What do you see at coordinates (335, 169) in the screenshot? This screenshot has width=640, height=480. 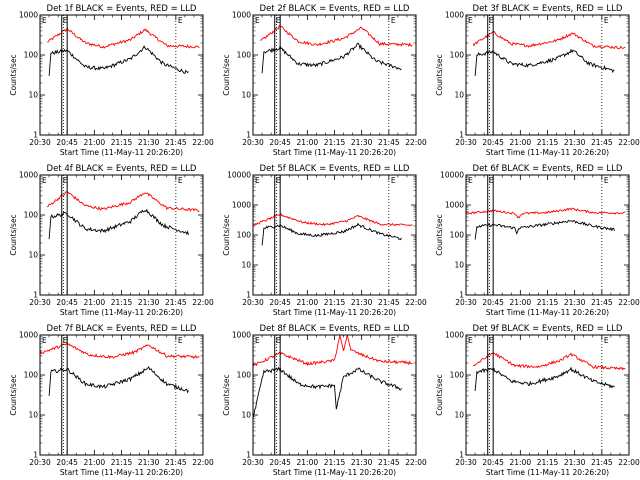 I see `chart-title: Det 5f BLACK = Events, RED = LLD` at bounding box center [335, 169].